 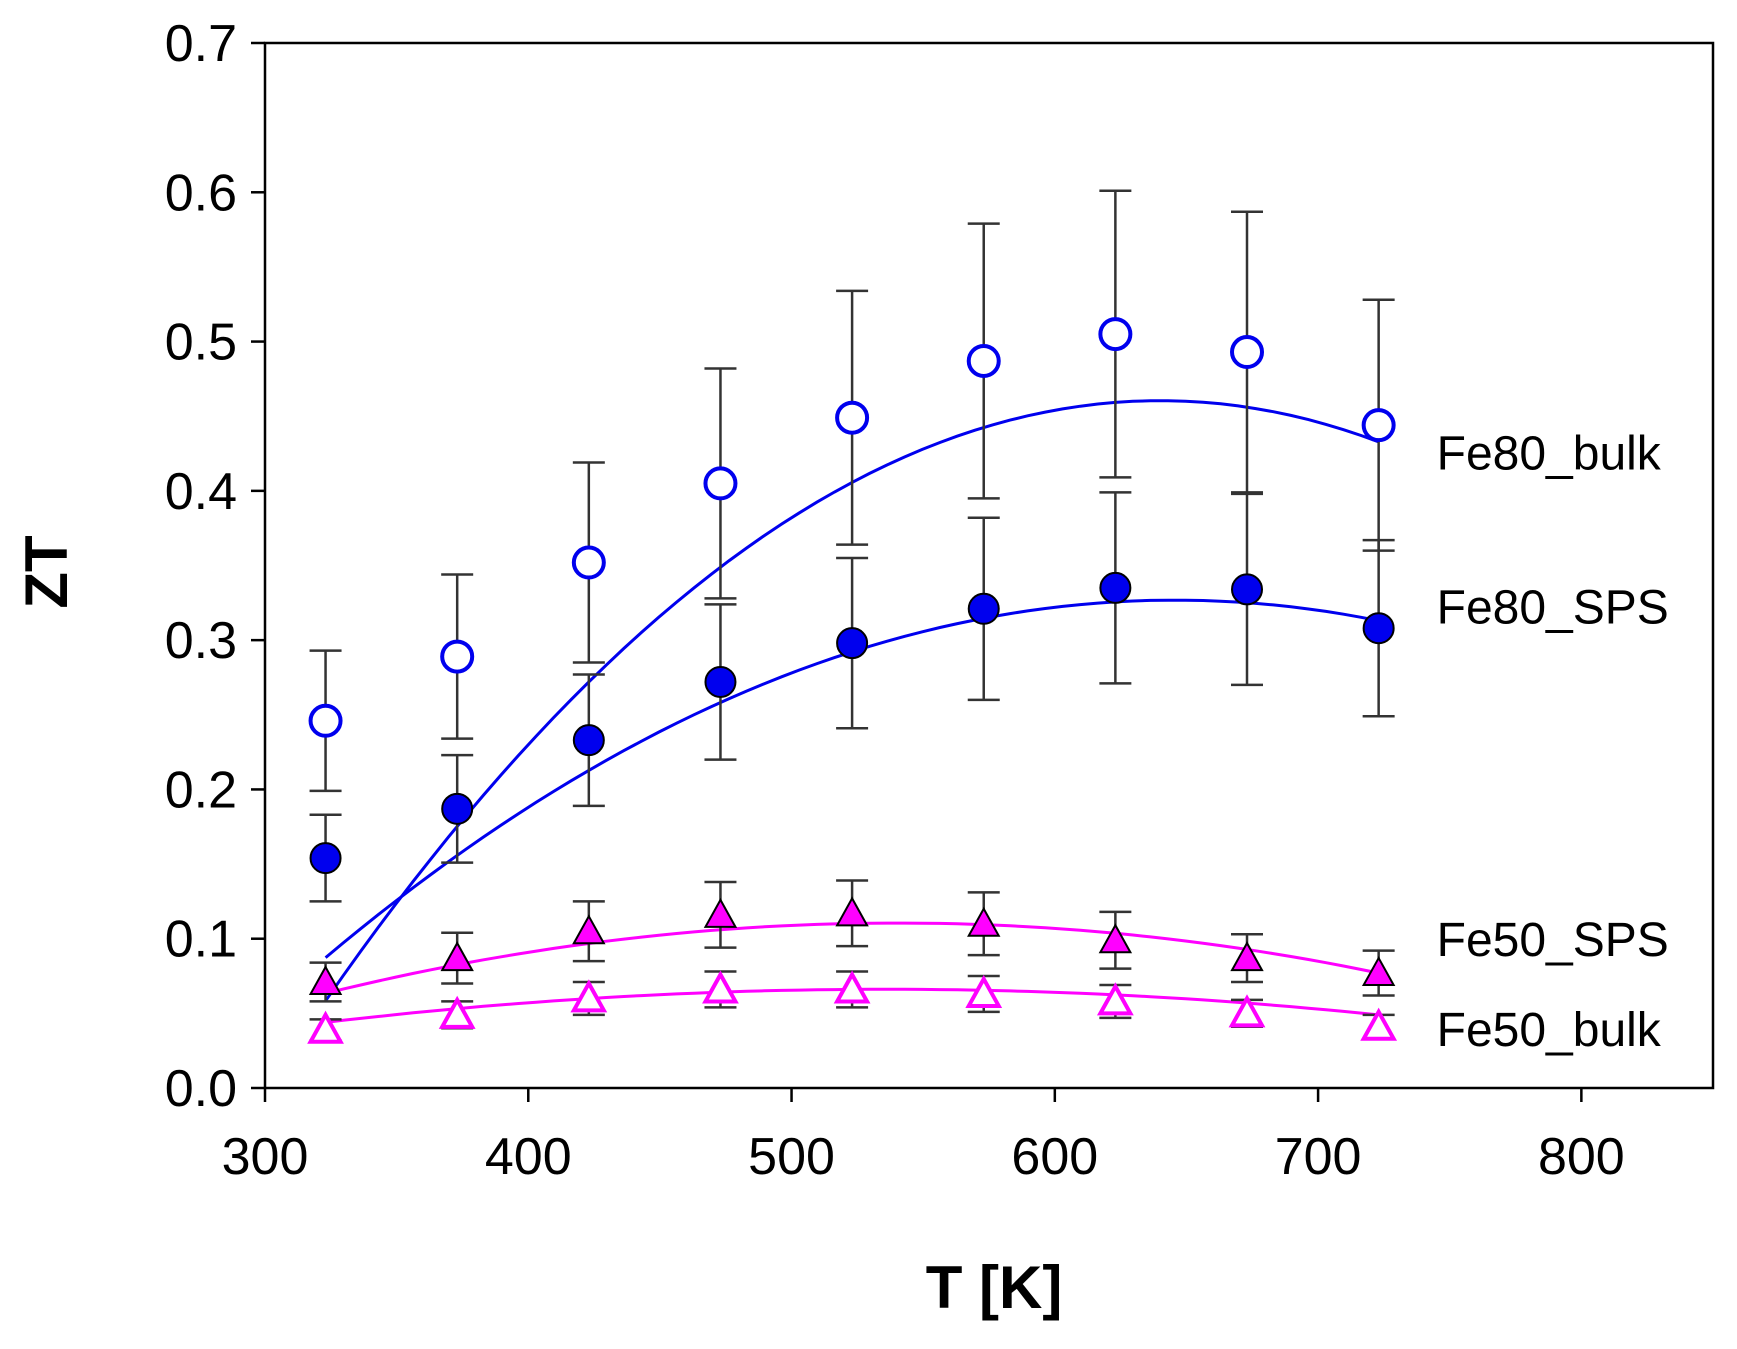 I want to click on x-tick-label: 700, so click(x=1318, y=1157).